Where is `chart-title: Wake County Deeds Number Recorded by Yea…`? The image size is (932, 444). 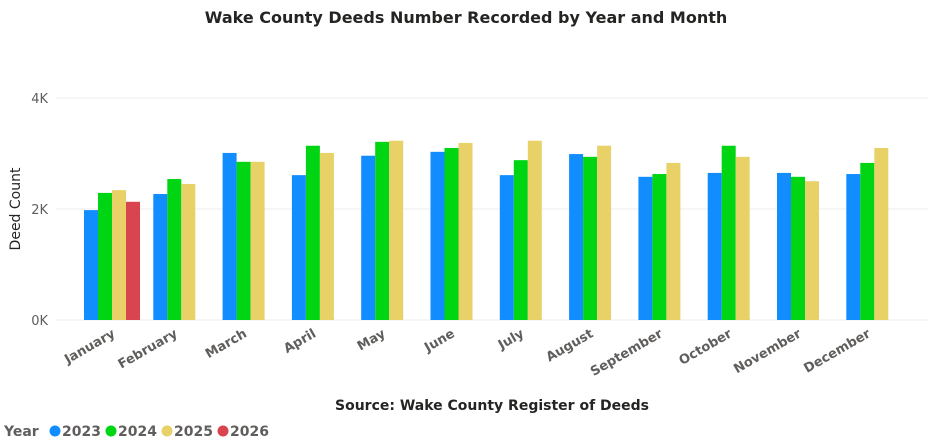 chart-title: Wake County Deeds Number Recorded by Yea… is located at coordinates (466, 17).